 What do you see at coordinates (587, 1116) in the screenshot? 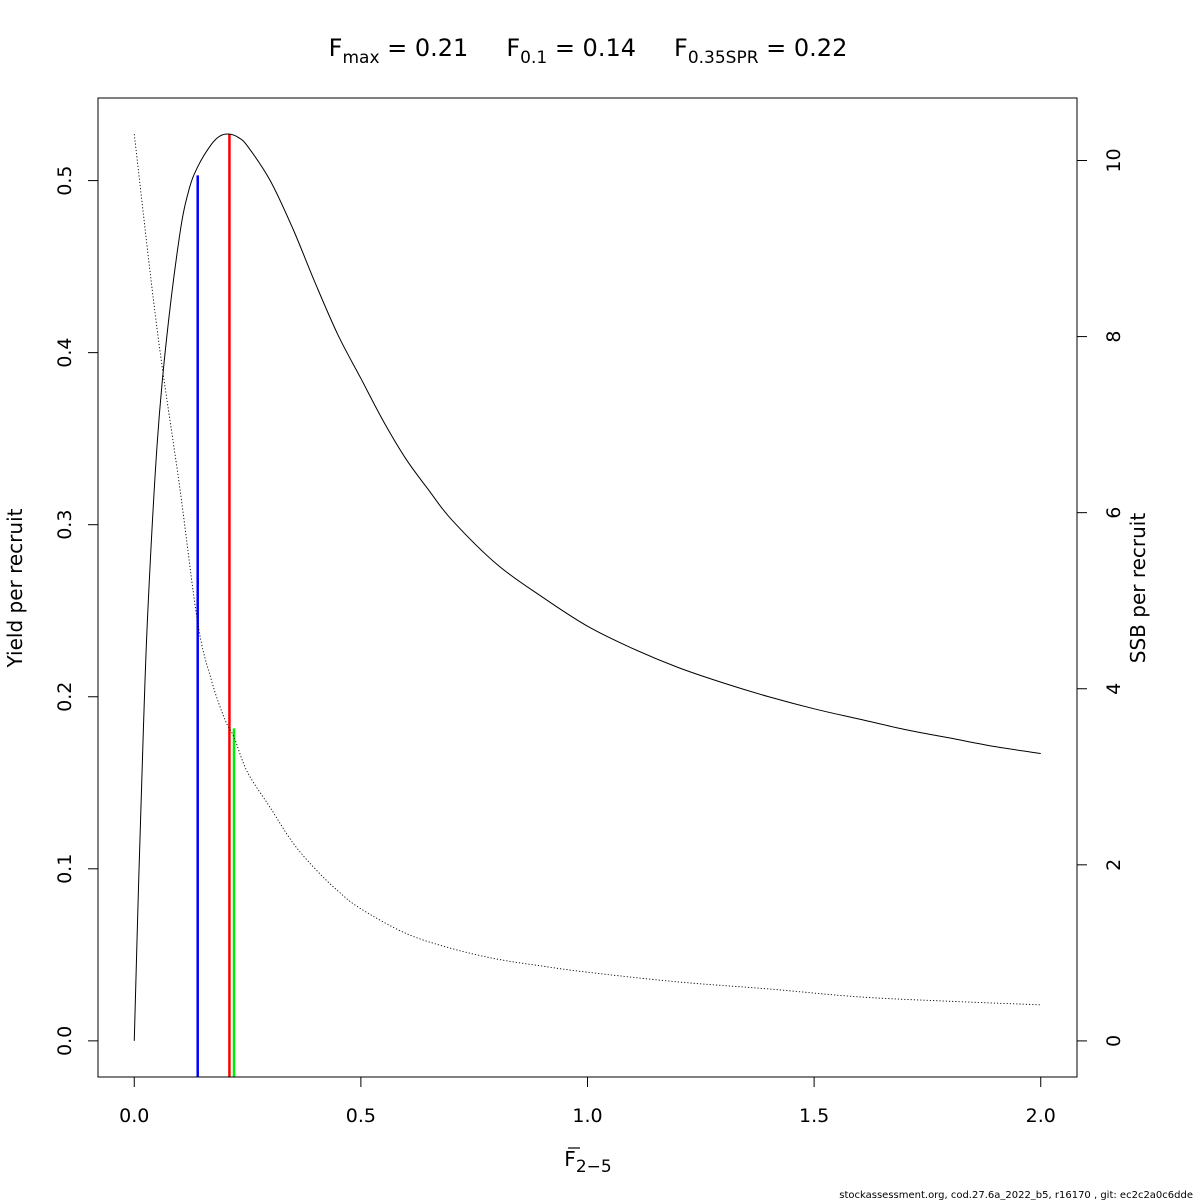
I see `x-tick-label: 1.0` at bounding box center [587, 1116].